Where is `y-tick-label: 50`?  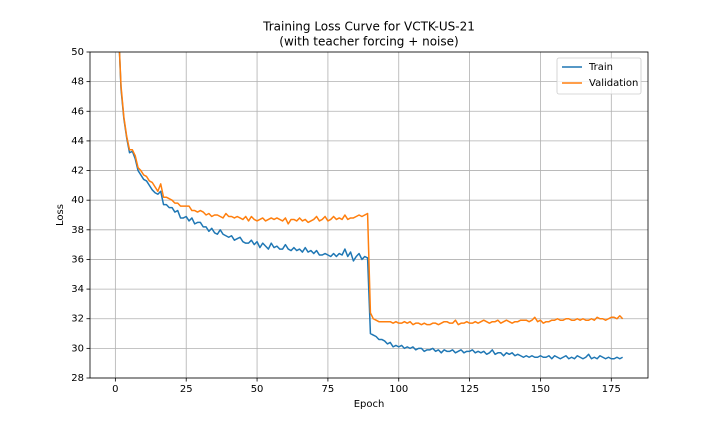
y-tick-label: 50 is located at coordinates (77, 52).